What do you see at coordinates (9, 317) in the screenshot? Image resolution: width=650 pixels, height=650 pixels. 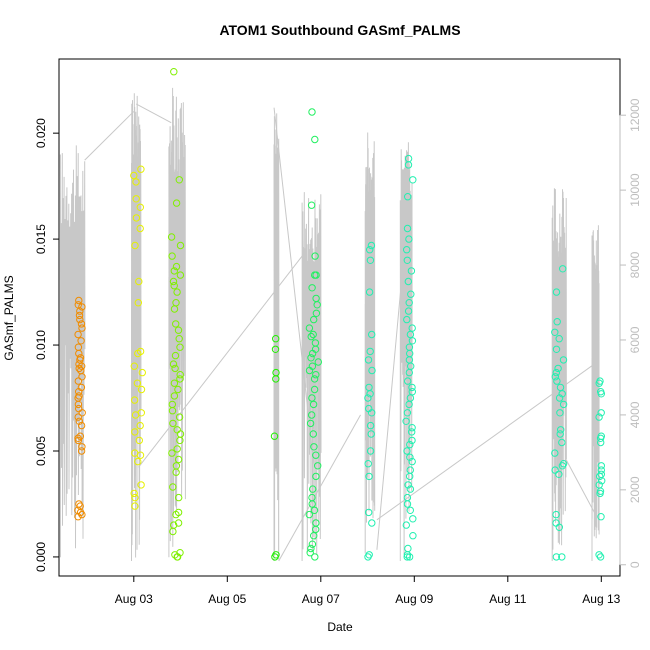 I see `y-axis-label: GASmf_PALMS` at bounding box center [9, 317].